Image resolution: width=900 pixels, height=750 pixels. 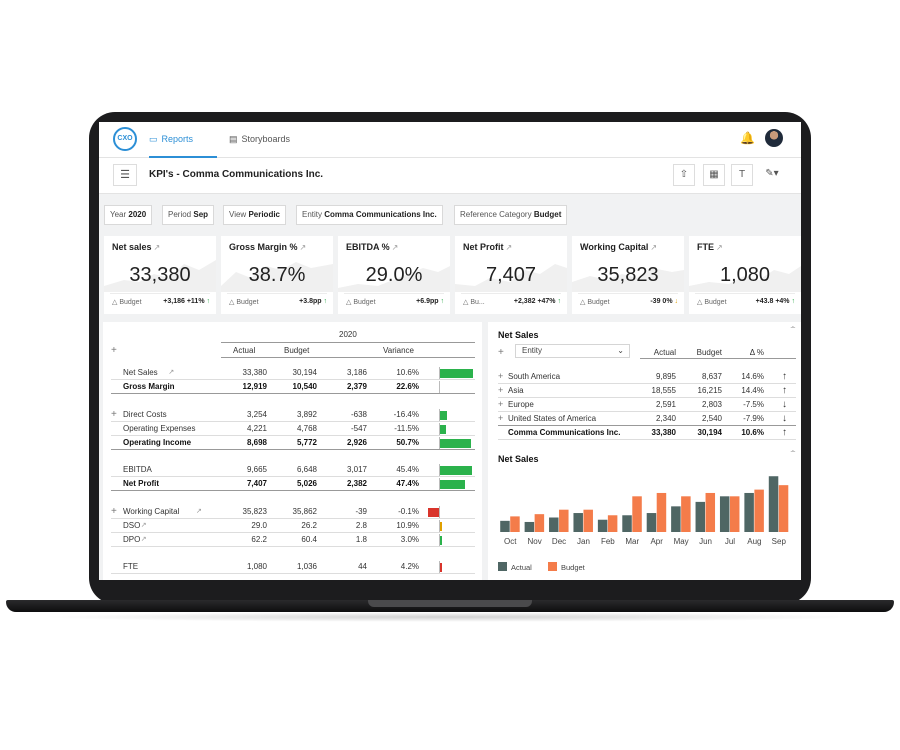 I want to click on chart-title: Net Sales, so click(x=518, y=459).